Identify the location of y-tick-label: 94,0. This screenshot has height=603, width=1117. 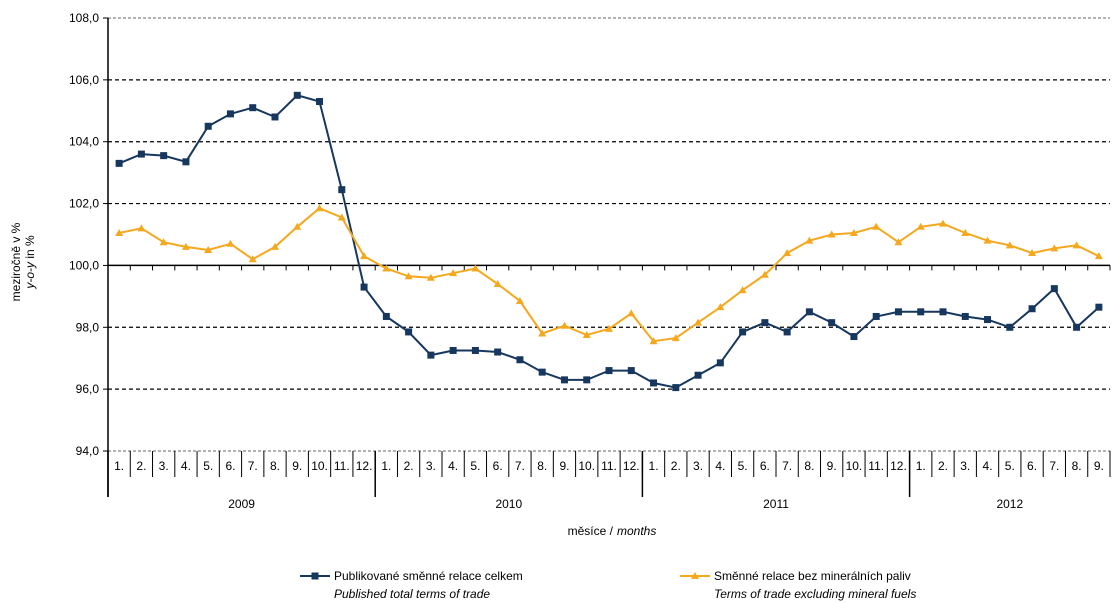
(88, 451).